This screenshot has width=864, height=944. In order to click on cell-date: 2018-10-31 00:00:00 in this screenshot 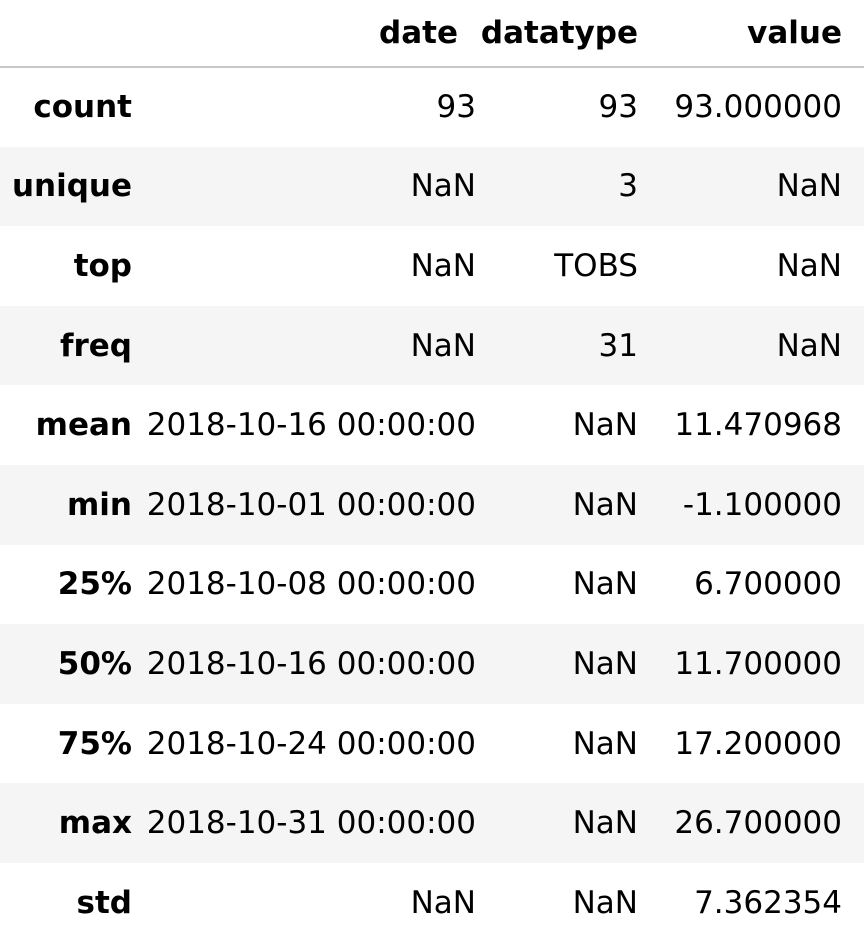, I will do `click(311, 823)`.